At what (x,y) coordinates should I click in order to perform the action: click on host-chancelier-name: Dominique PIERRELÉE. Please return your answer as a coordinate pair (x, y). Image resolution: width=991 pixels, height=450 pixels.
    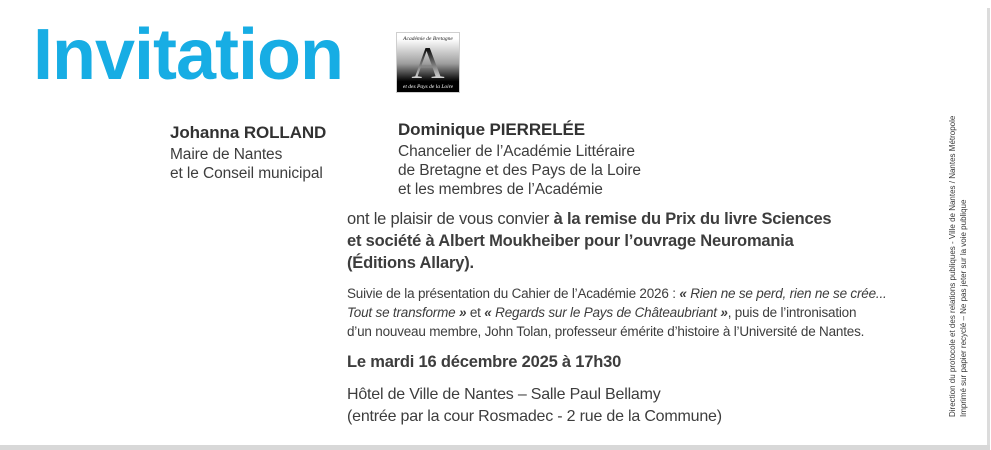
    Looking at the image, I should click on (492, 129).